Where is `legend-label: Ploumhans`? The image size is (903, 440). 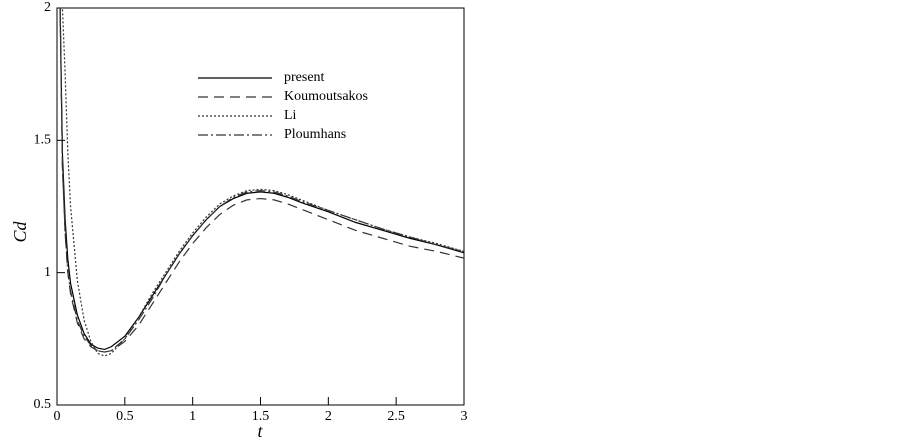 legend-label: Ploumhans is located at coordinates (315, 134).